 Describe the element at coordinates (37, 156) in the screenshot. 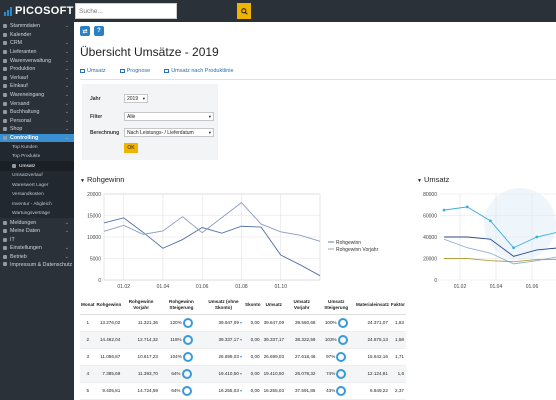

I see `sidebar-item-top-produkte: Top Produkte` at that location.